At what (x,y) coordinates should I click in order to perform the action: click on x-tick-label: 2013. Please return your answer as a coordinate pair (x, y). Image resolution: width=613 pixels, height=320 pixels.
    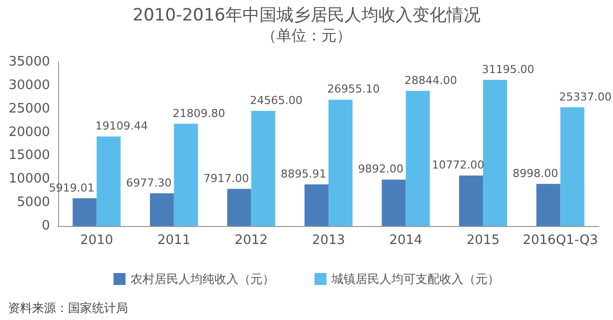
    Looking at the image, I should click on (329, 240).